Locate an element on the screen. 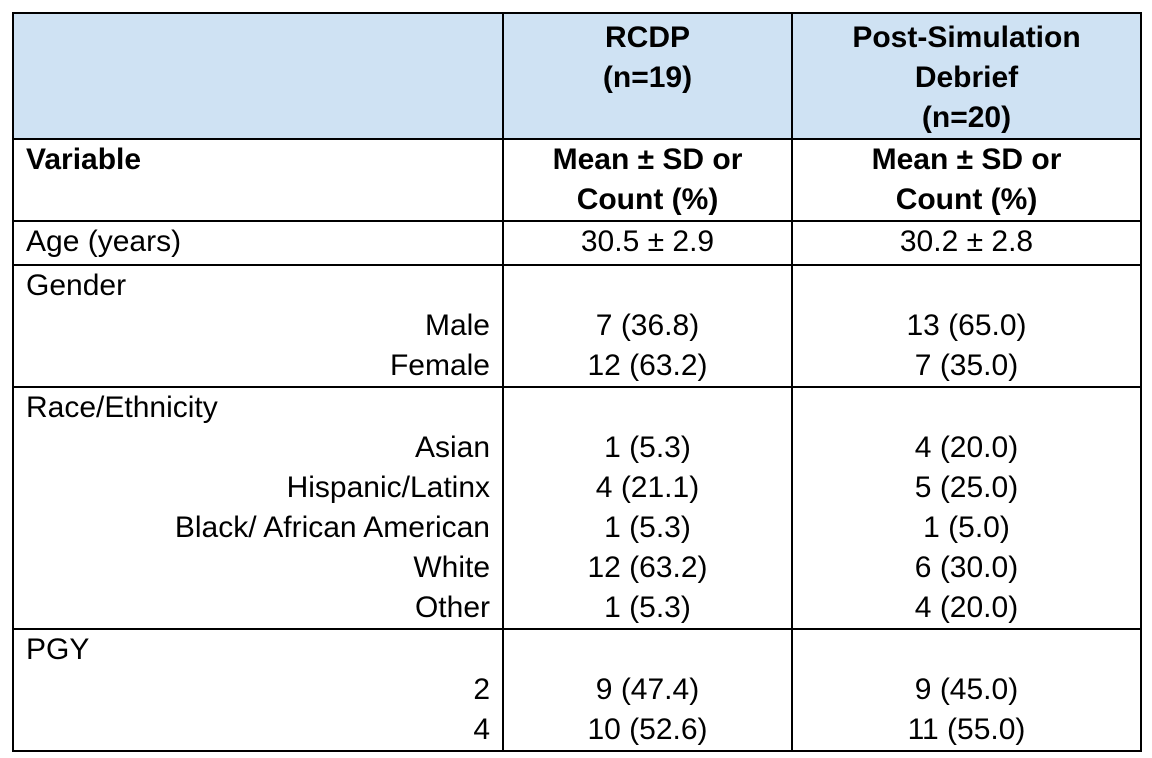  debrief-stat-header: Mean ± SD or Count (%) is located at coordinates (966, 180).